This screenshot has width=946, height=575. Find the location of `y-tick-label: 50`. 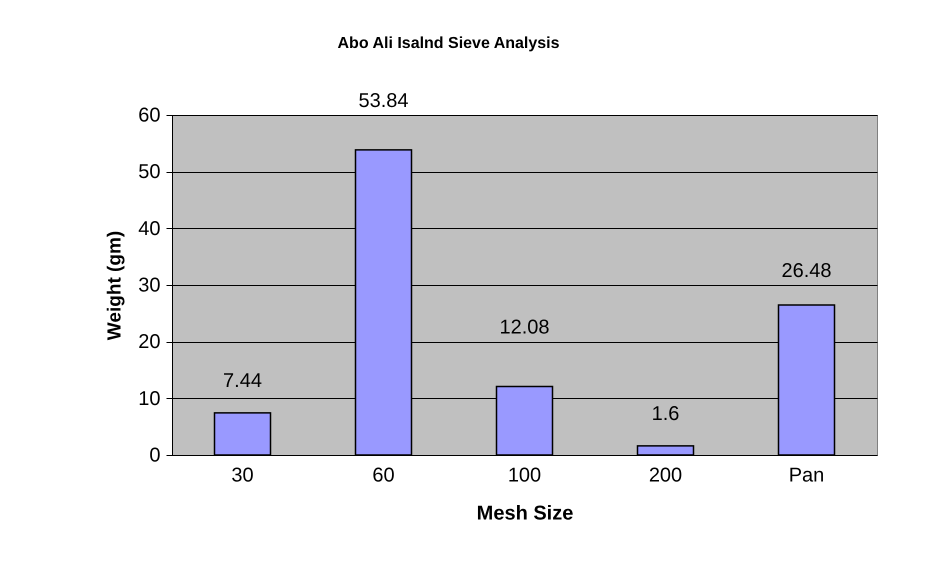

y-tick-label: 50 is located at coordinates (149, 172).